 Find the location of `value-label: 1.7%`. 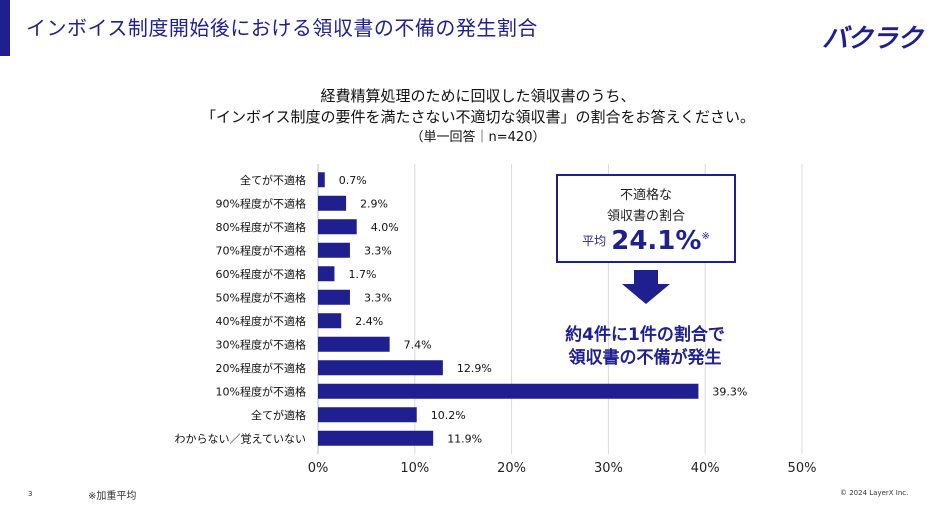

value-label: 1.7% is located at coordinates (362, 274).